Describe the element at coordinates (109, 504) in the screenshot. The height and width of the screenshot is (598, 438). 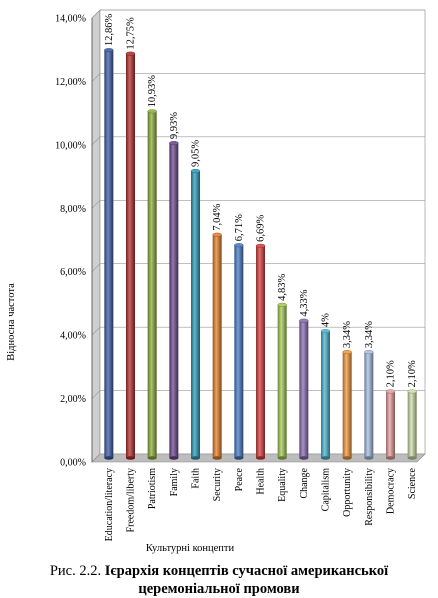
I see `x-tick-label: Education/literacy` at that location.